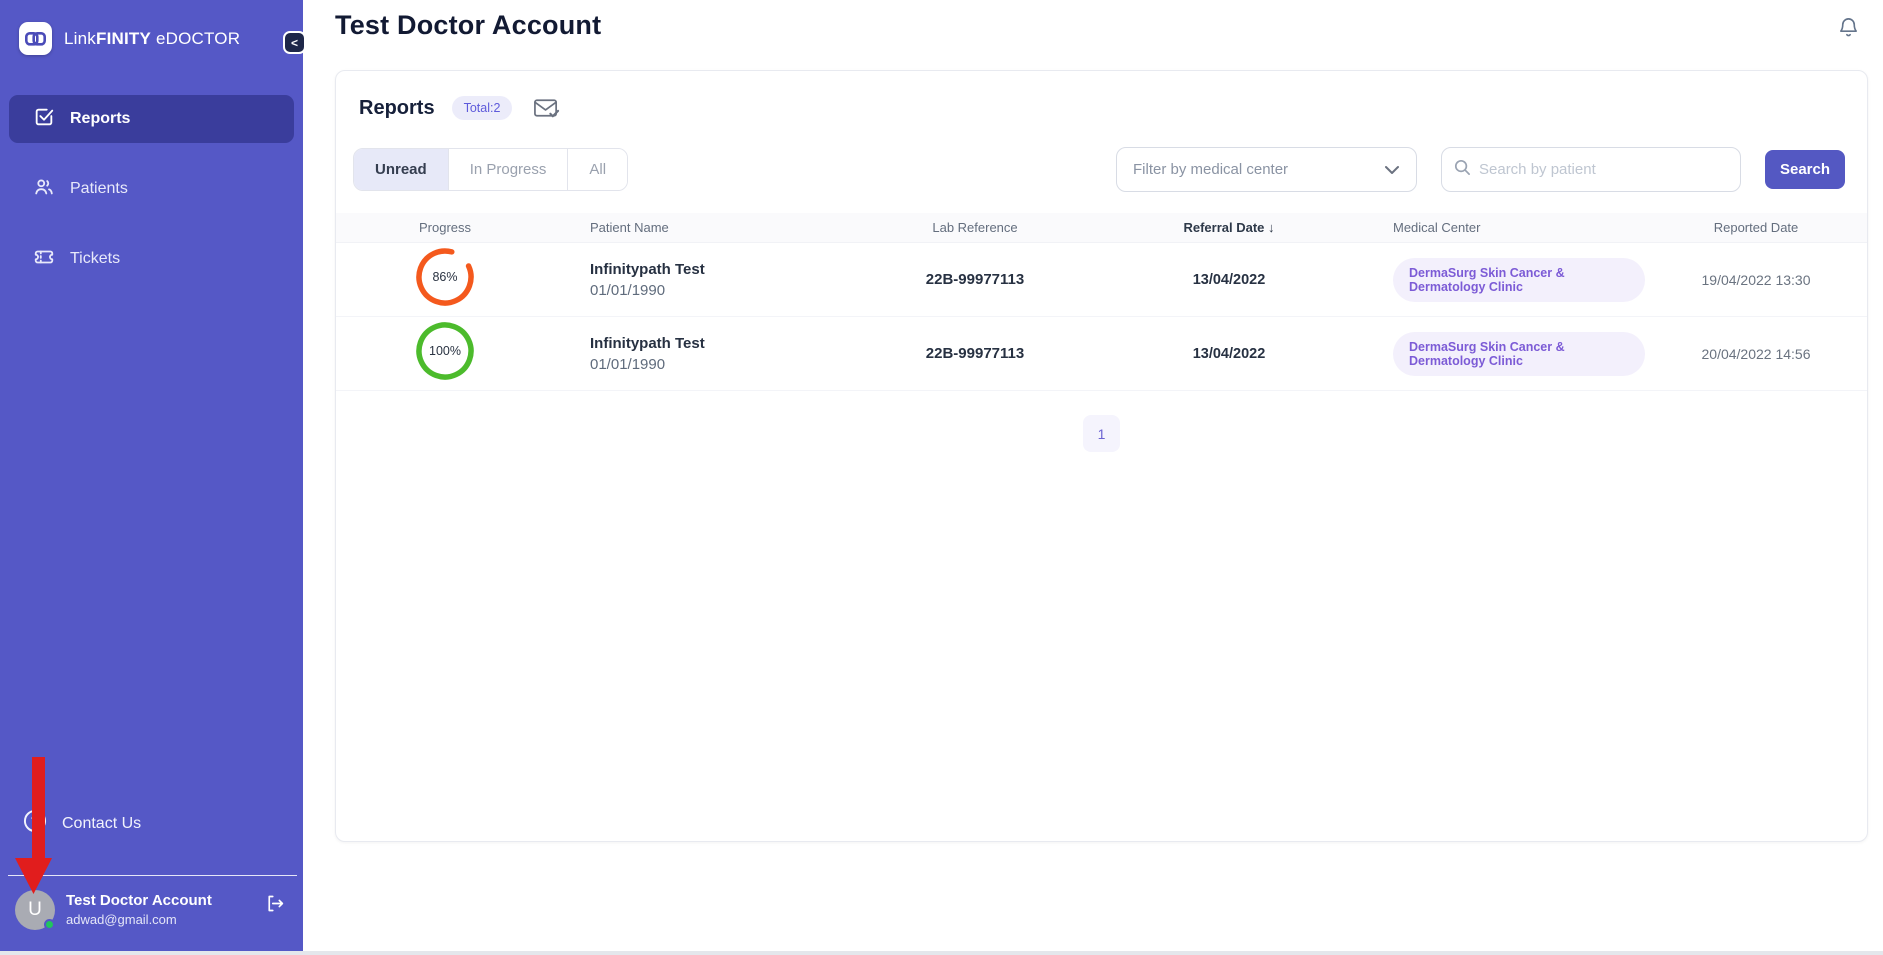  I want to click on chevron-down-icon, so click(1392, 170).